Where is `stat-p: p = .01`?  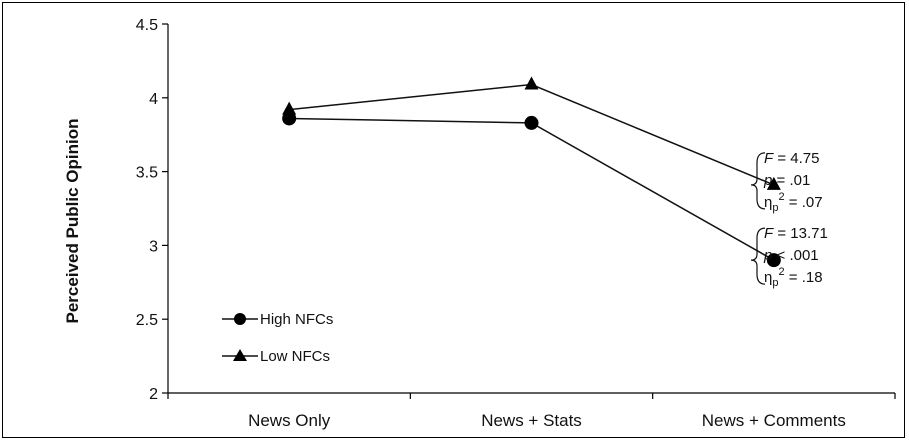 stat-p: p = .01 is located at coordinates (786, 180).